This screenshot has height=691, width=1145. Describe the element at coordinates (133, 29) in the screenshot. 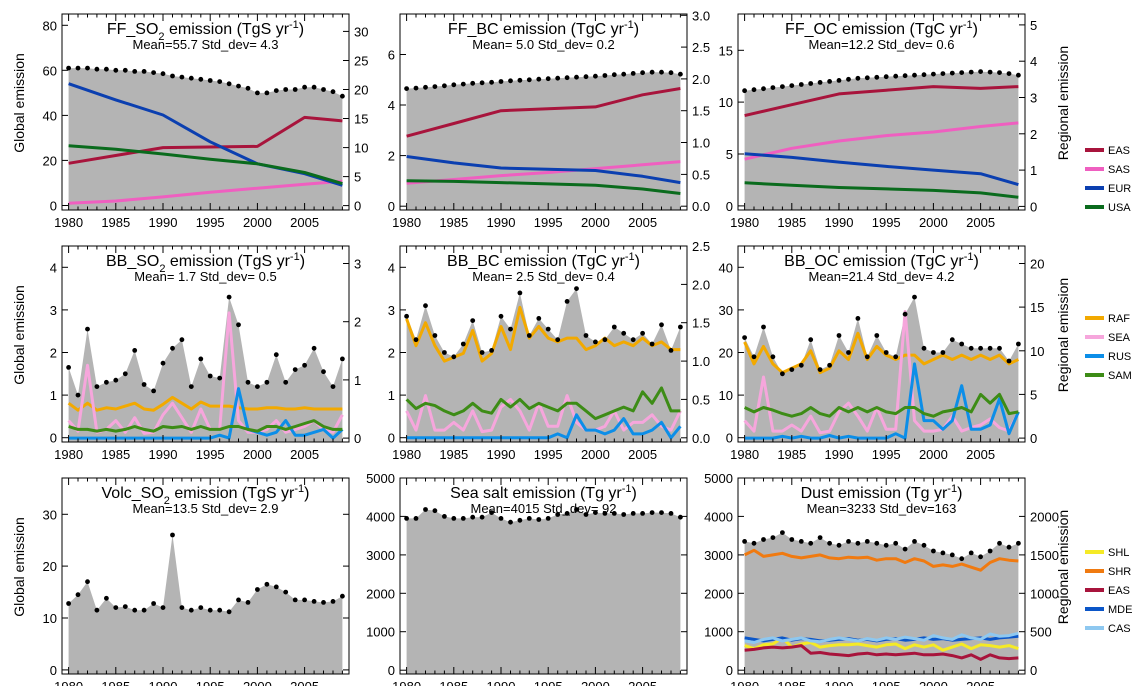

I see `title-part: FF_SO` at that location.